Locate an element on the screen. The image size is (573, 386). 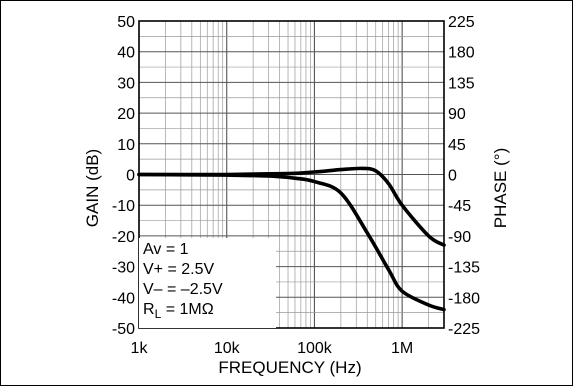
annotation-load: RL = 1MΩ is located at coordinates (178, 311).